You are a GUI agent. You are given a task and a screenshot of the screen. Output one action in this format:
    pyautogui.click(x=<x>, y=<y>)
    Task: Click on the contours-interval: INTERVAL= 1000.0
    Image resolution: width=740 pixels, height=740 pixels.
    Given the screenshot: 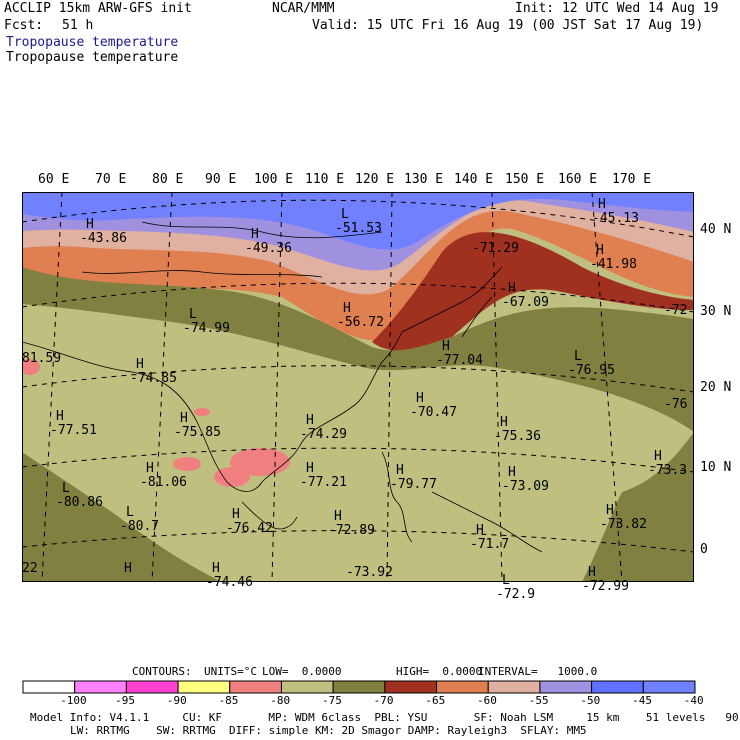 What is the action you would take?
    pyautogui.click(x=538, y=671)
    